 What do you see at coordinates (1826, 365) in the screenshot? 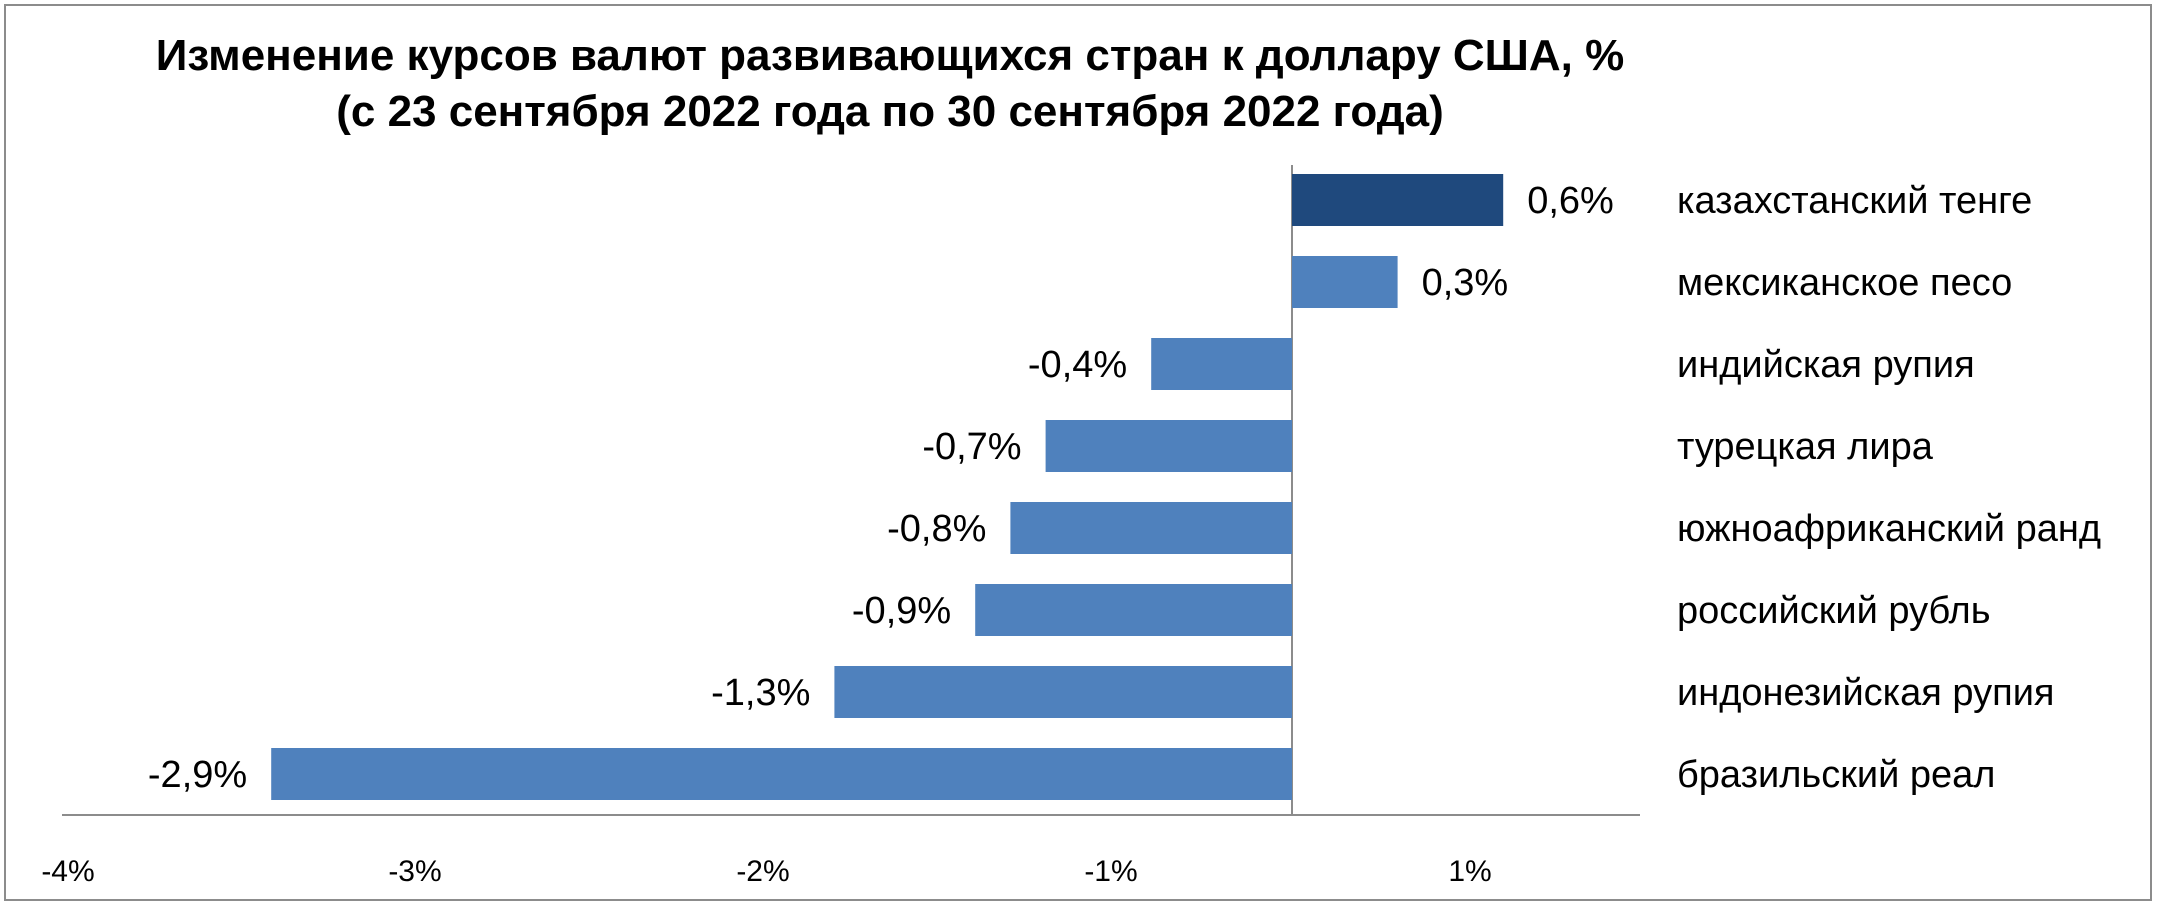
I see `category-label: индийская рупия` at bounding box center [1826, 365].